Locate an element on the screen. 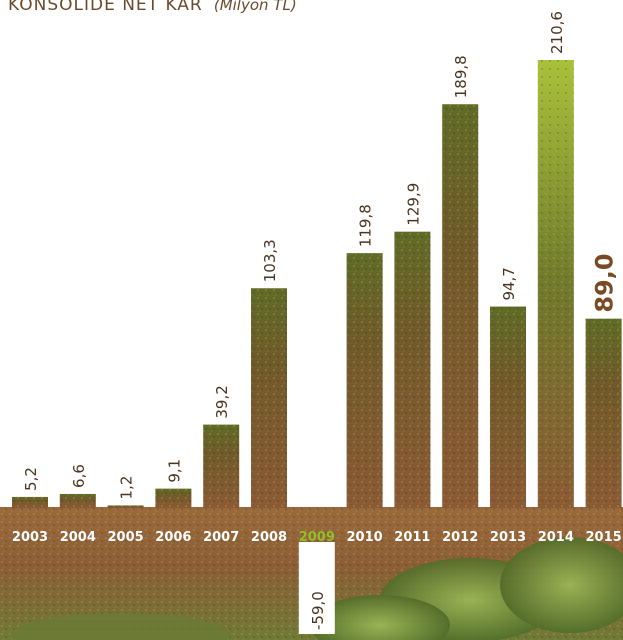 This screenshot has width=623, height=640. bar-texture-2010 is located at coordinates (364, 380).